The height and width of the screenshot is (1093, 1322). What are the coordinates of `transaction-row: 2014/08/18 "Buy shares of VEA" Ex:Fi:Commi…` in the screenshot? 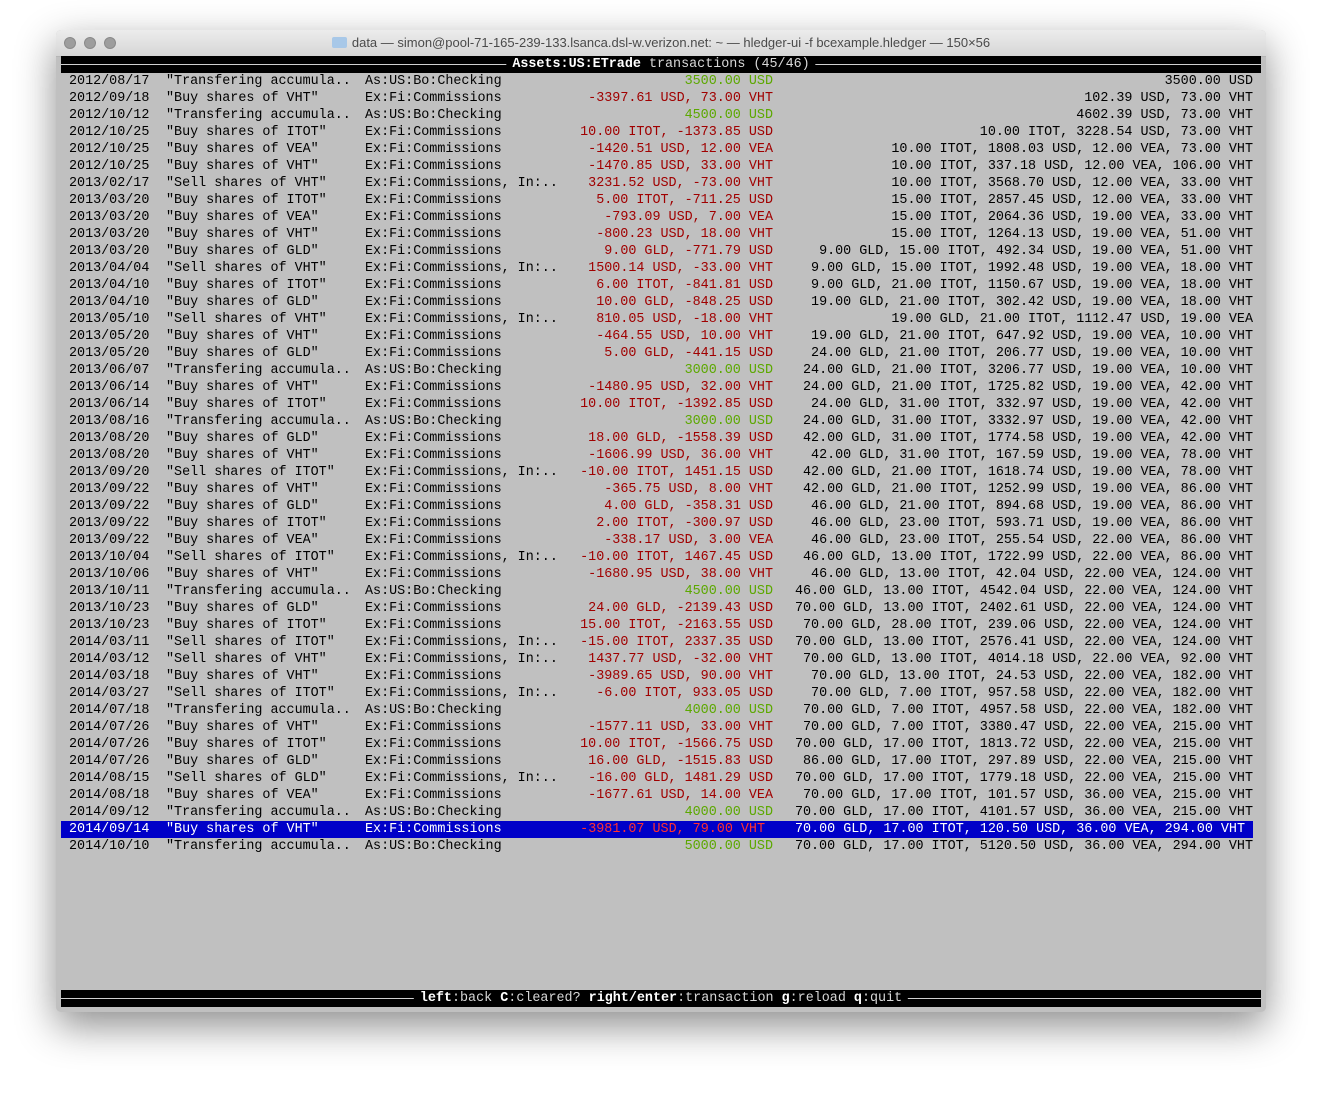 It's located at (661, 795).